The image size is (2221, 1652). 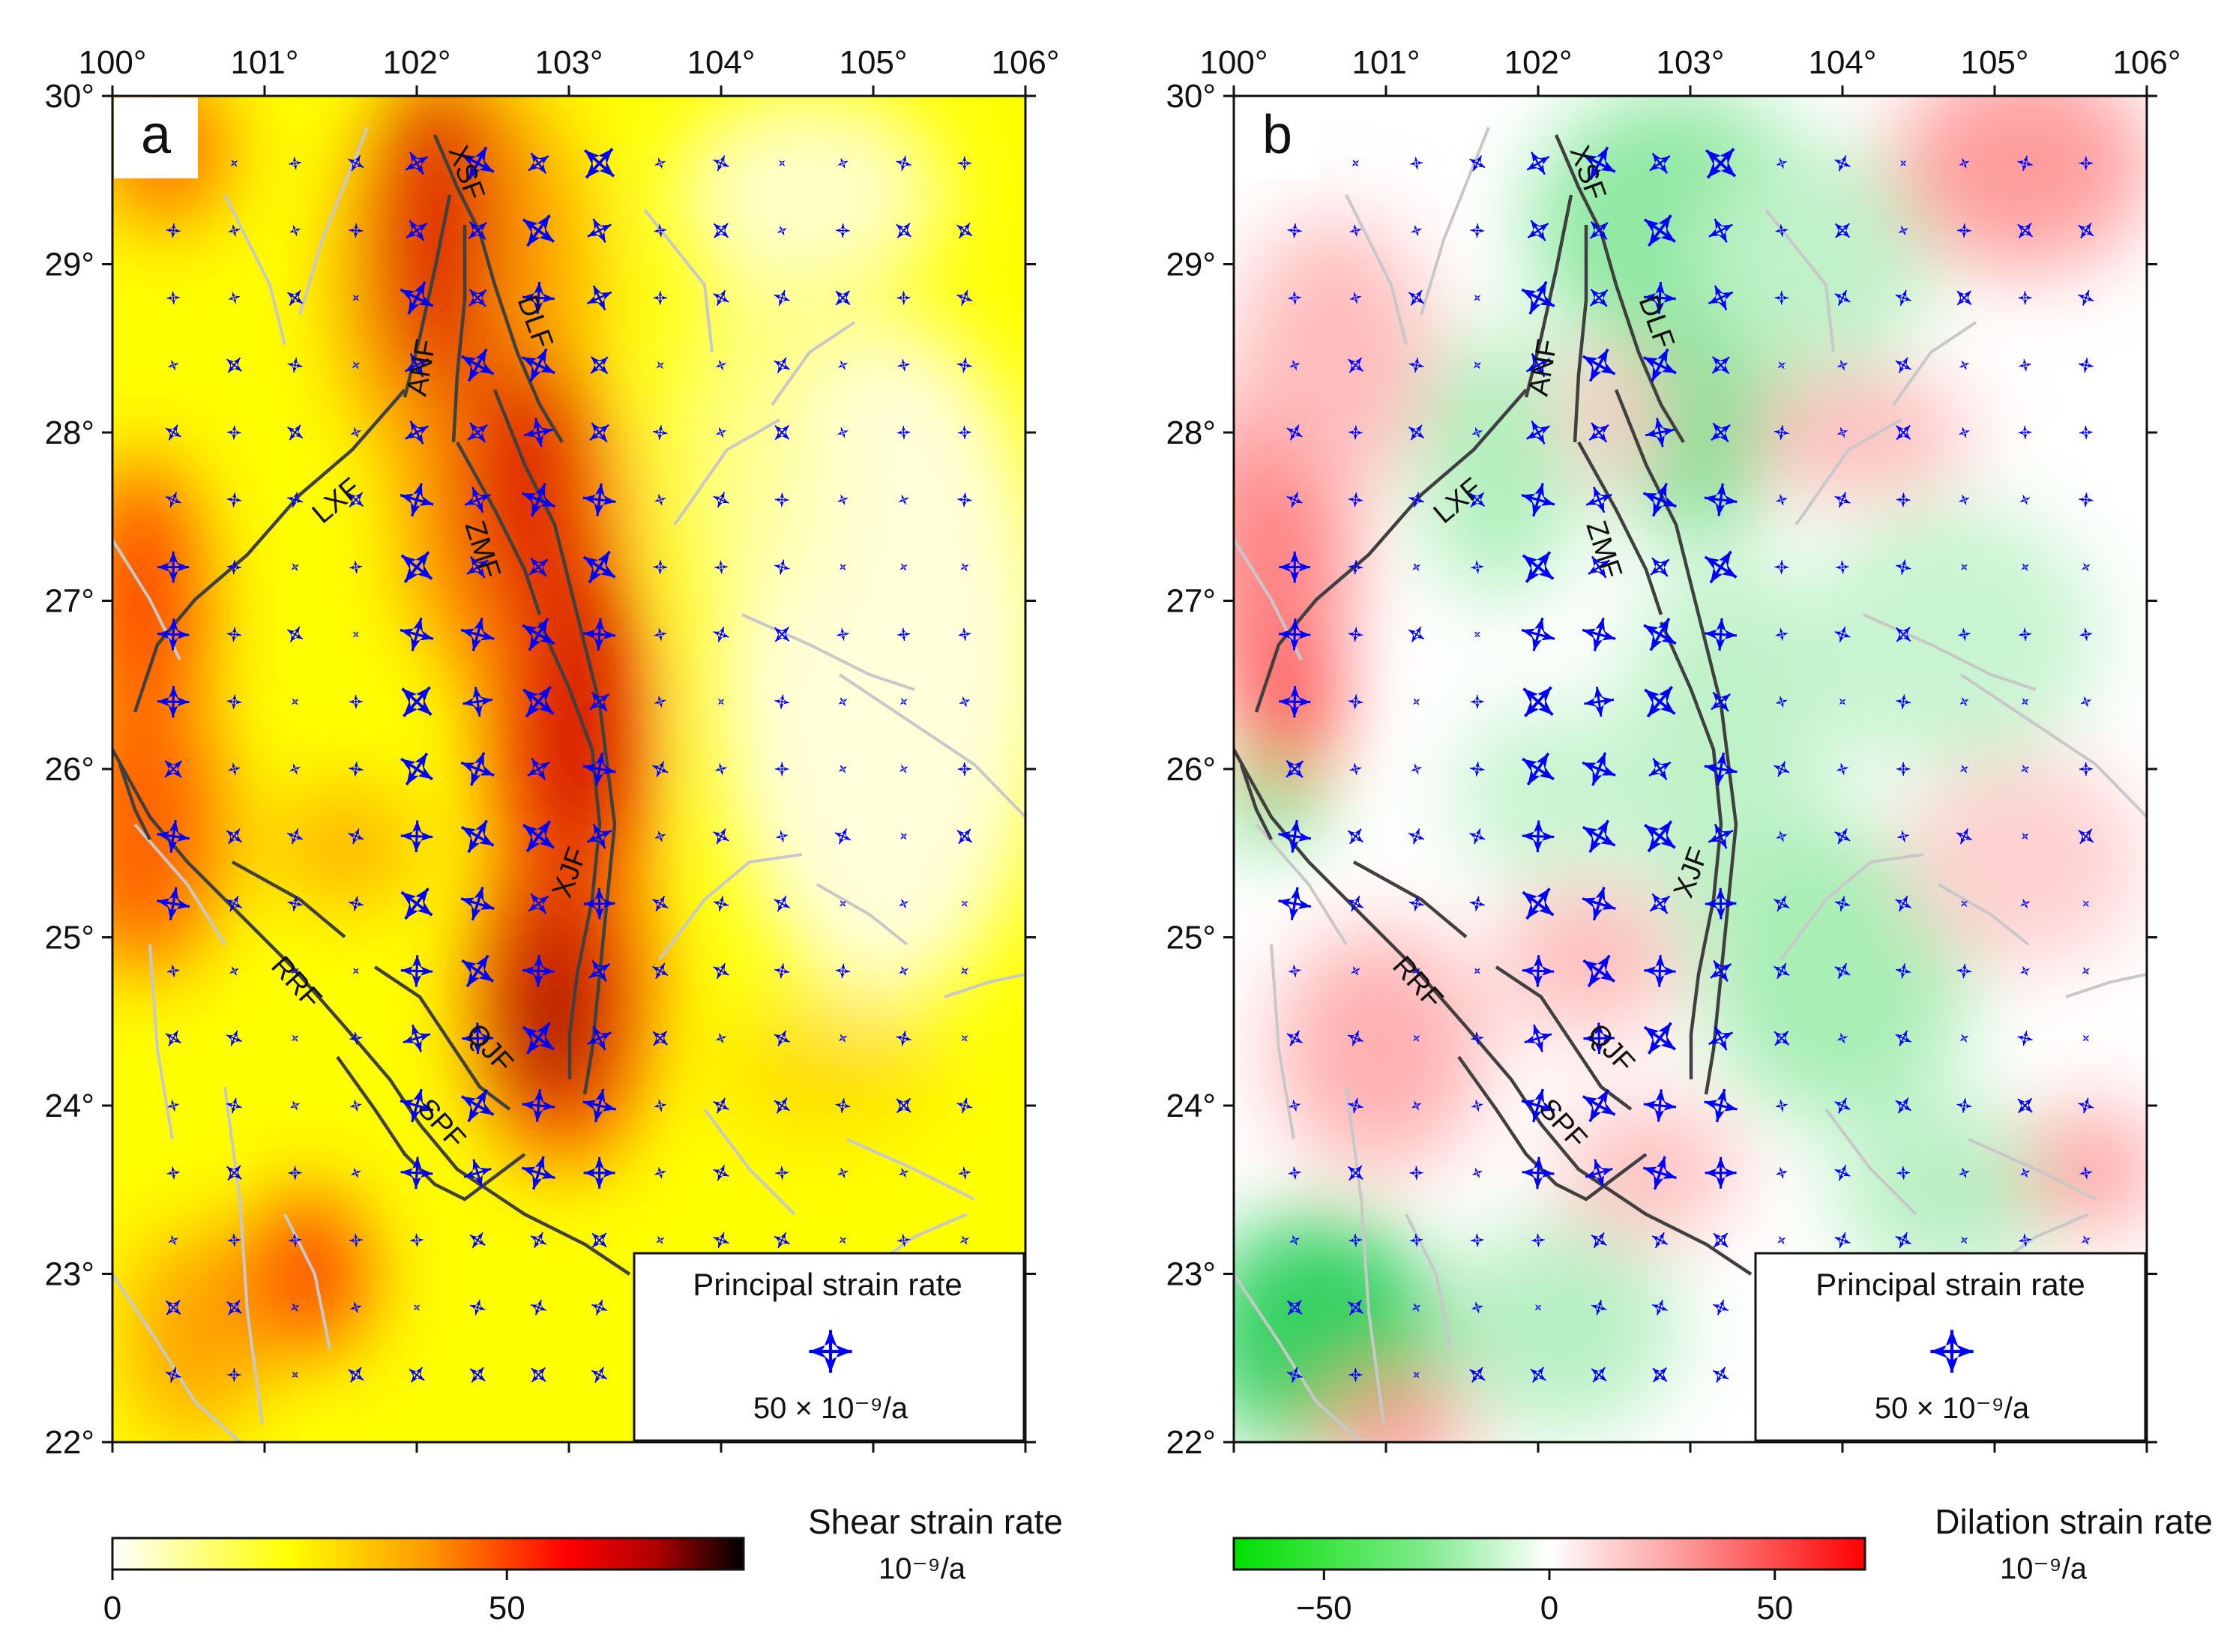 What do you see at coordinates (2074, 1521) in the screenshot?
I see `colorbar-title-b: Dilation strain rate` at bounding box center [2074, 1521].